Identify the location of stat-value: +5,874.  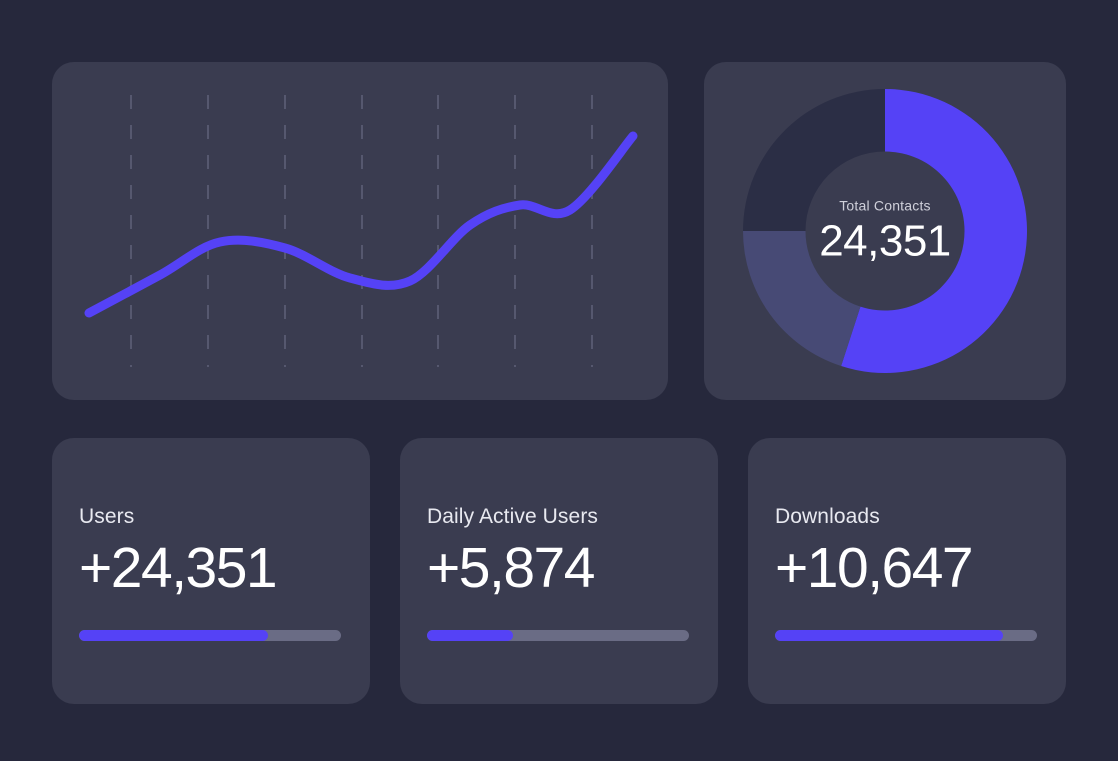
(511, 568).